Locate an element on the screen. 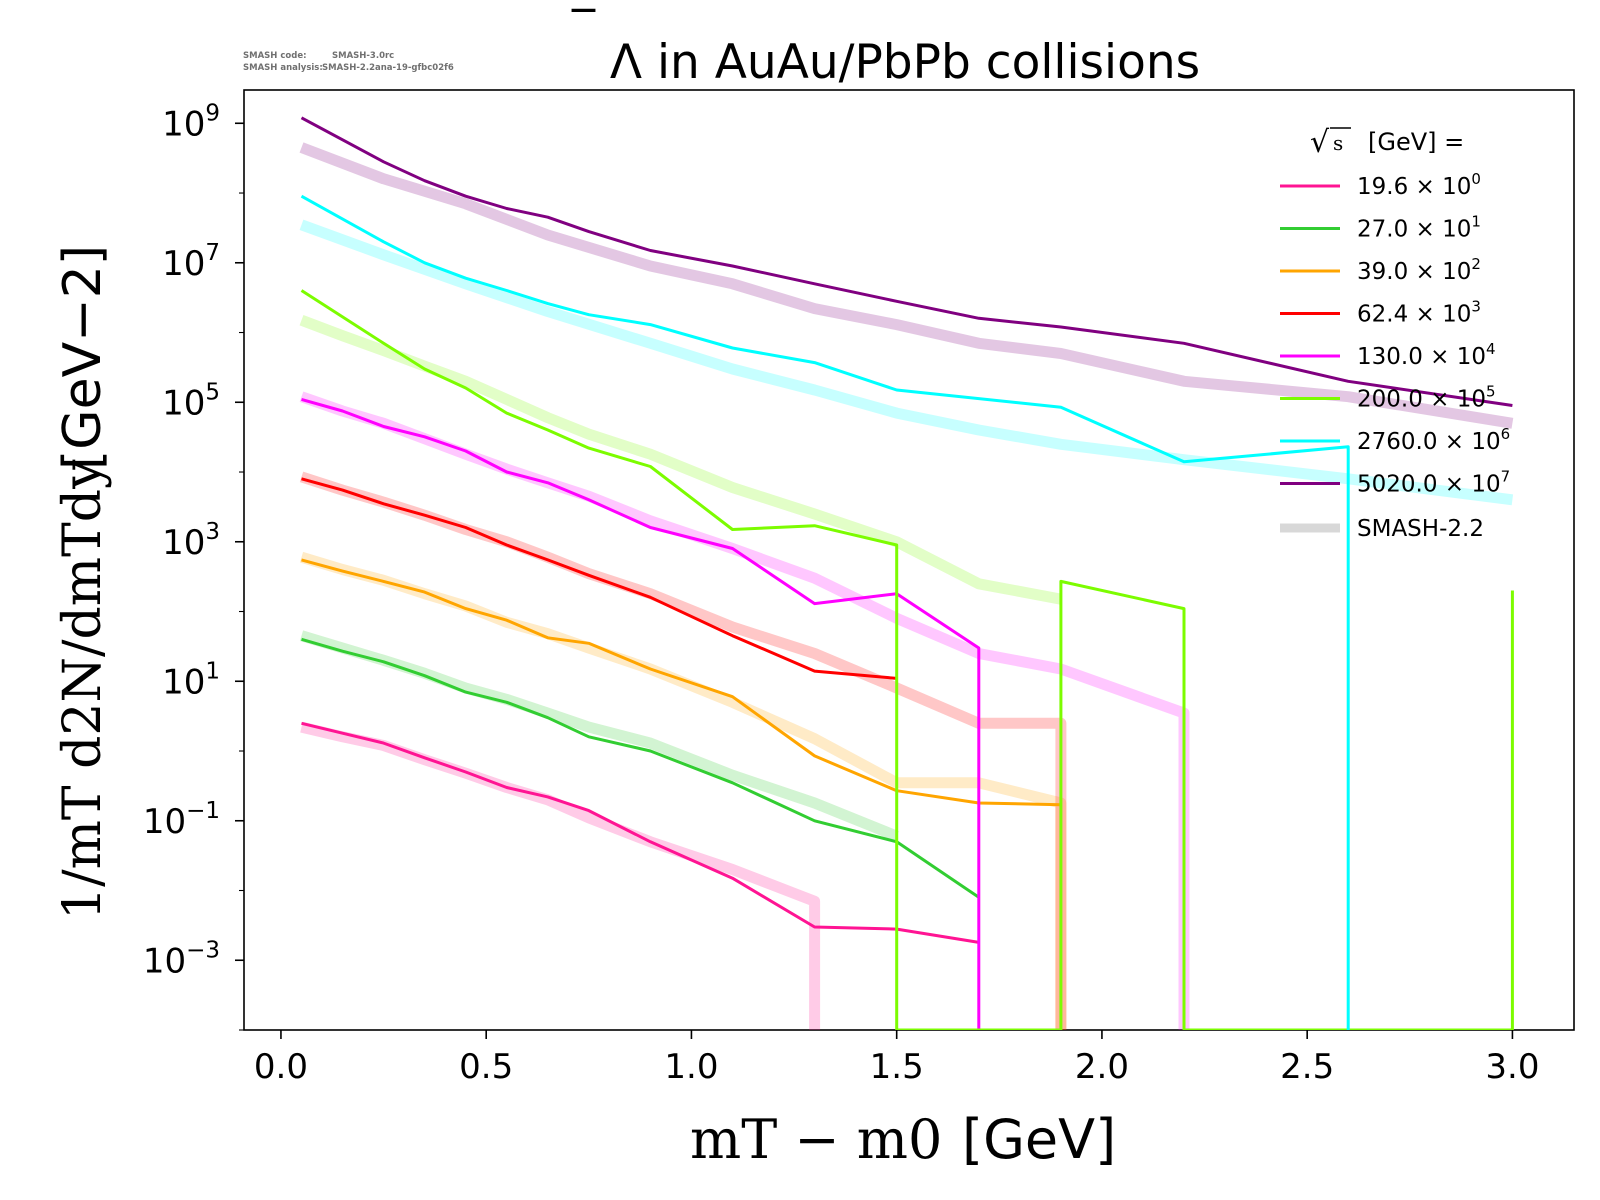  data-curve-62.4 is located at coordinates (599, 578).